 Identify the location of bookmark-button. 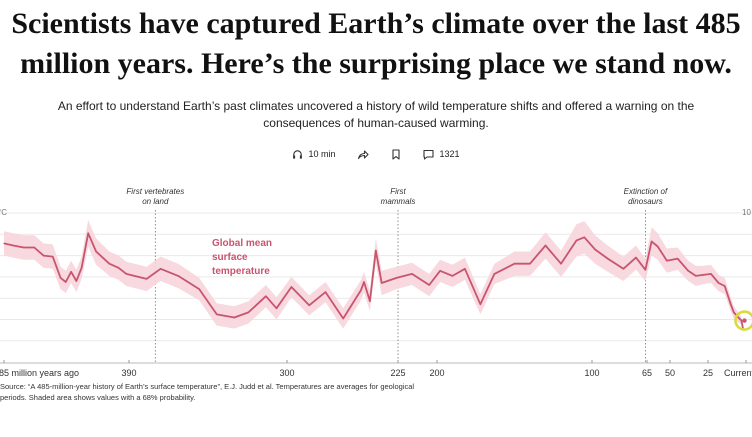
(396, 154).